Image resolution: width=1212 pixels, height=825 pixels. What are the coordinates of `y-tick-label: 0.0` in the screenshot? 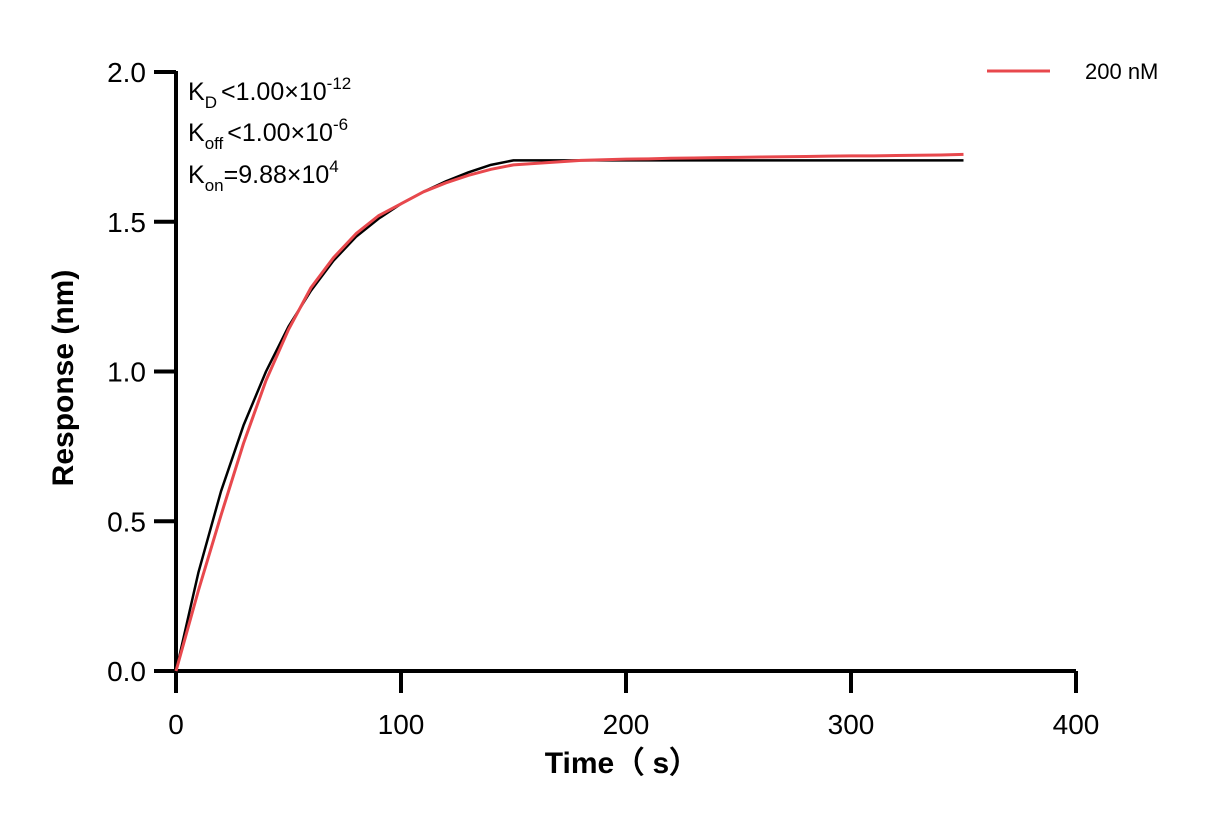 It's located at (126, 671).